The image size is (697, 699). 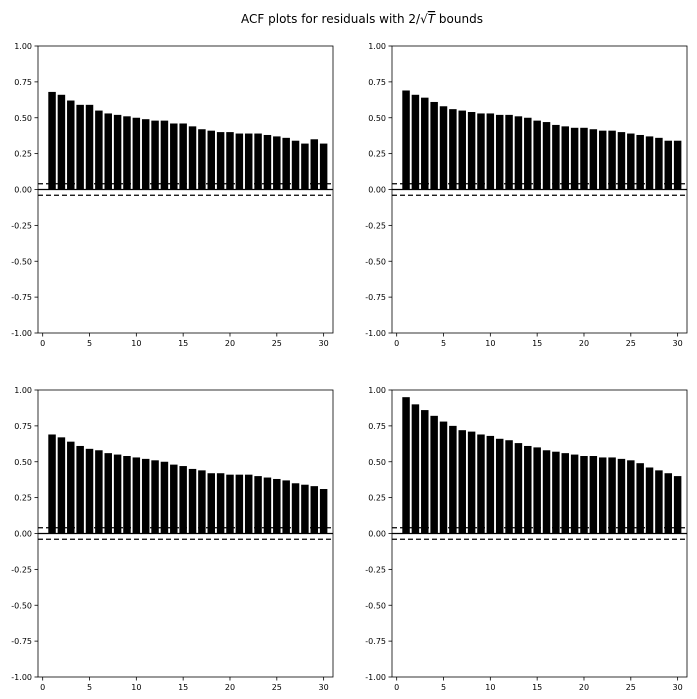 I want to click on figure-title-suffix: bounds, so click(x=459, y=19).